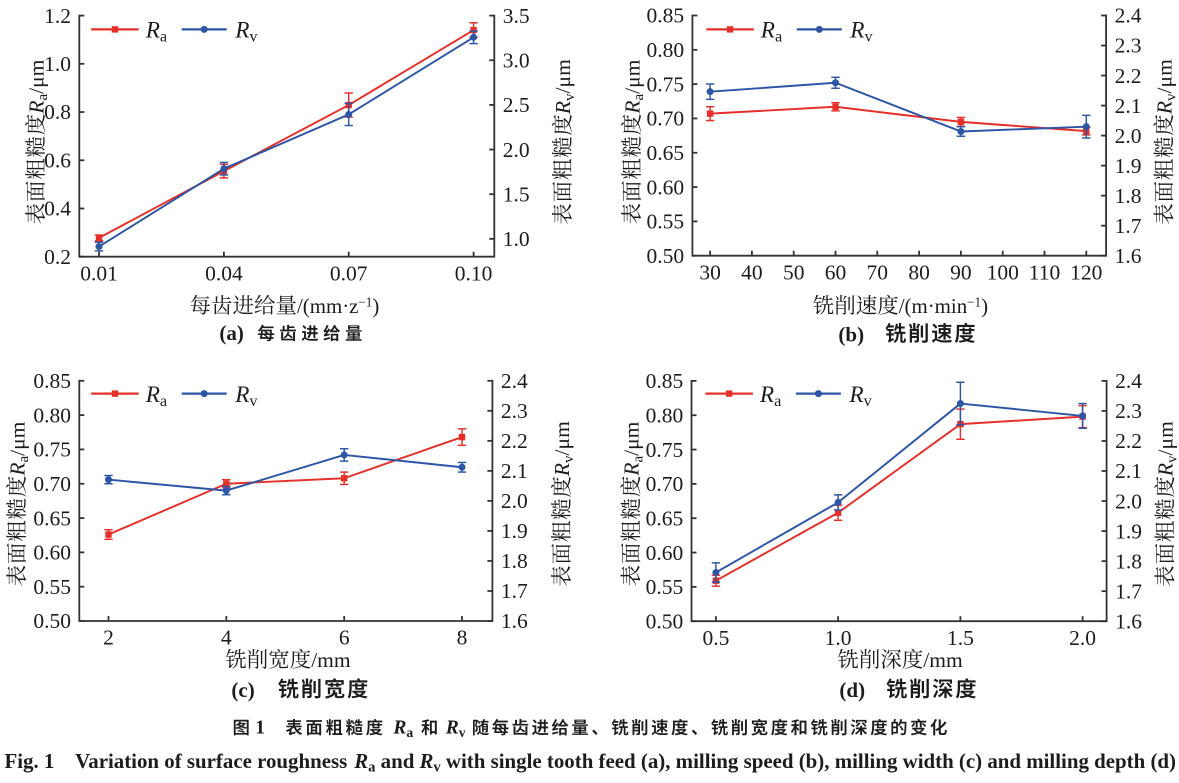 This screenshot has width=1179, height=783. Describe the element at coordinates (516, 105) in the screenshot. I see `svg-text: 2.5` at that location.